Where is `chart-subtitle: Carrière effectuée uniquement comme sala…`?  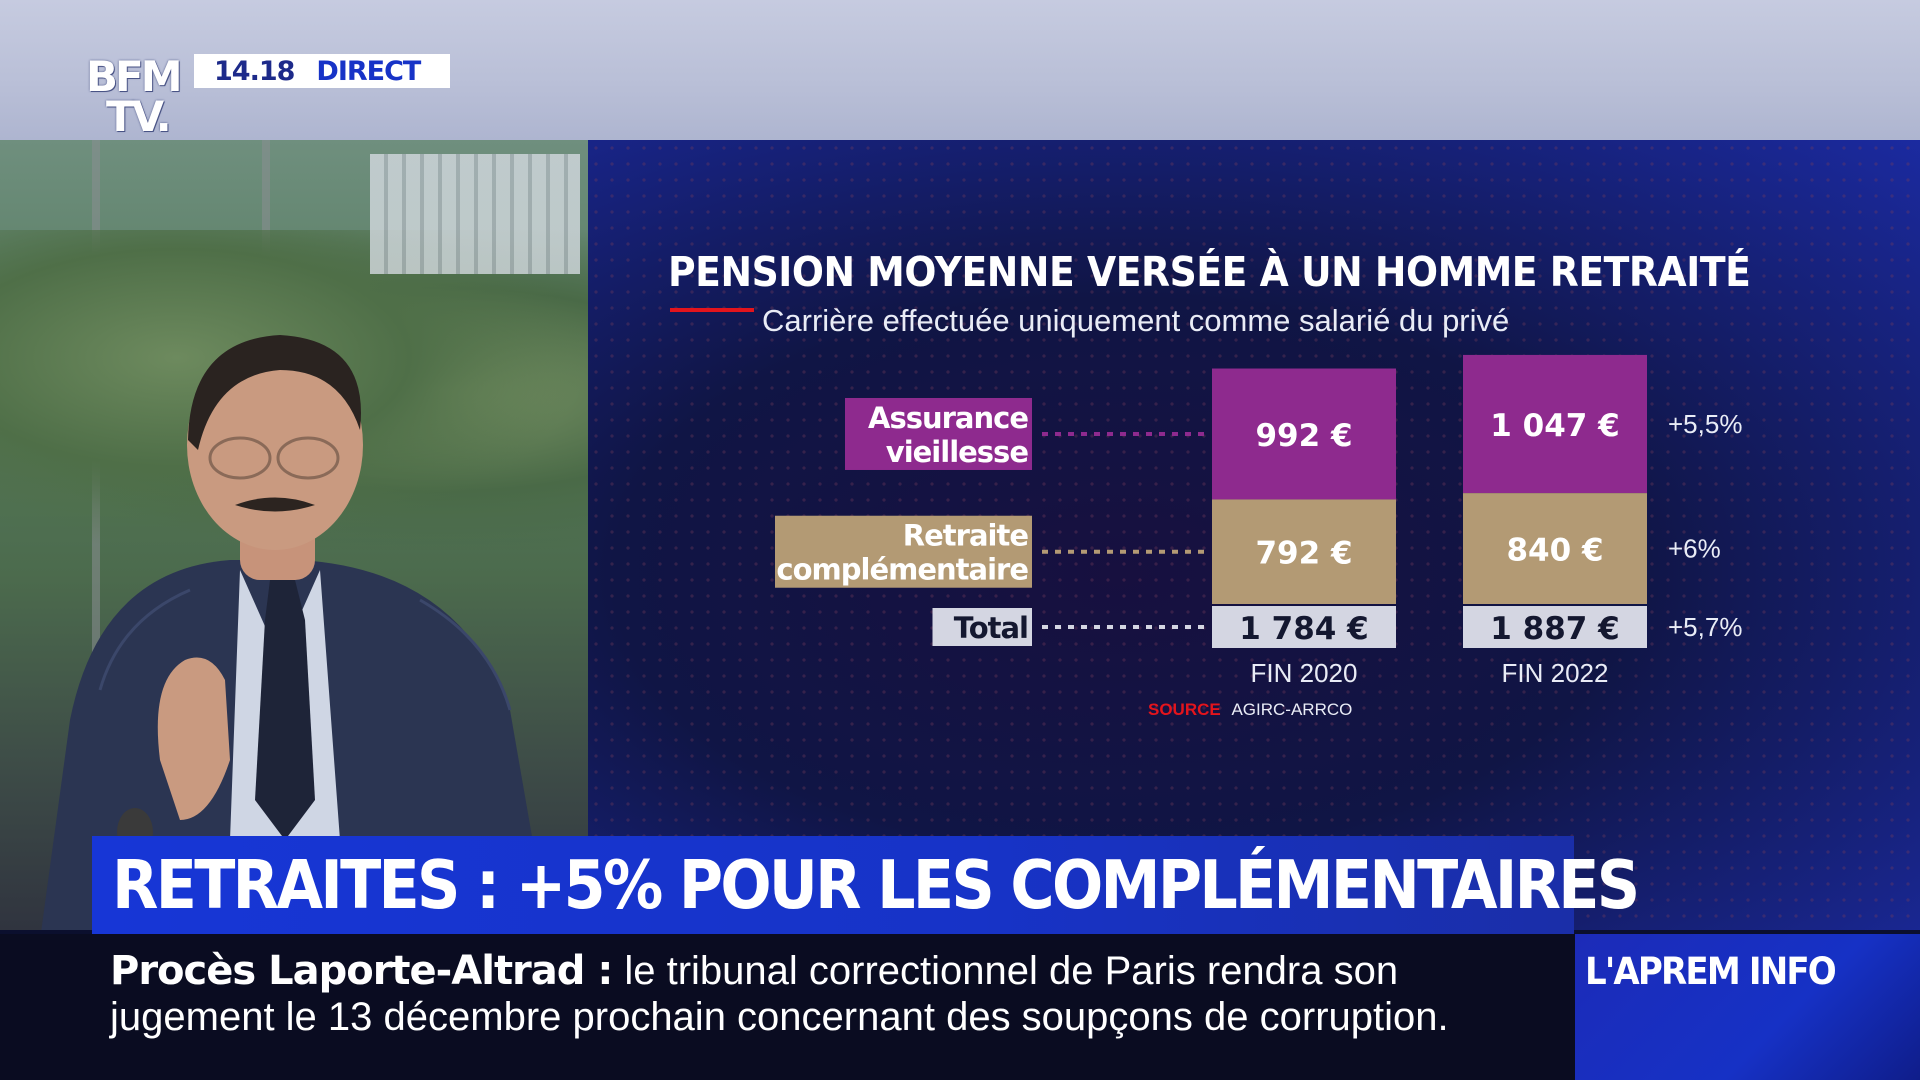 chart-subtitle: Carrière effectuée uniquement comme sala… is located at coordinates (1136, 320).